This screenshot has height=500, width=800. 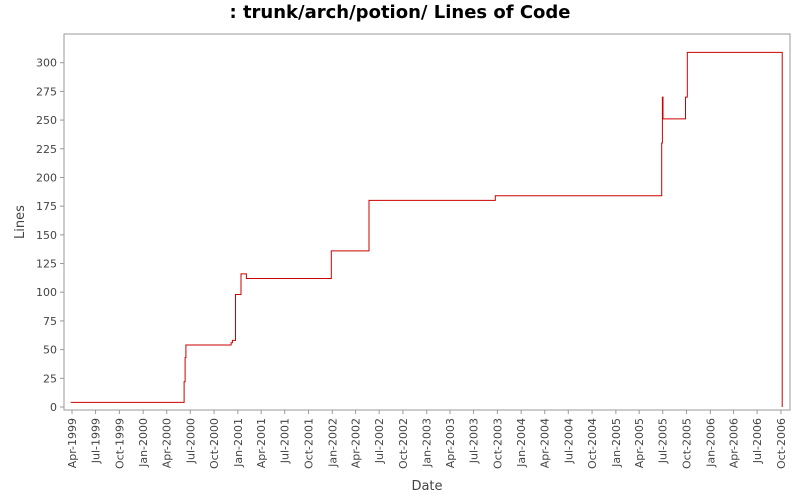 I want to click on y-axis: 0 25 50 75 100 125 150 175 200 225 250 275 300, so click(x=50, y=235).